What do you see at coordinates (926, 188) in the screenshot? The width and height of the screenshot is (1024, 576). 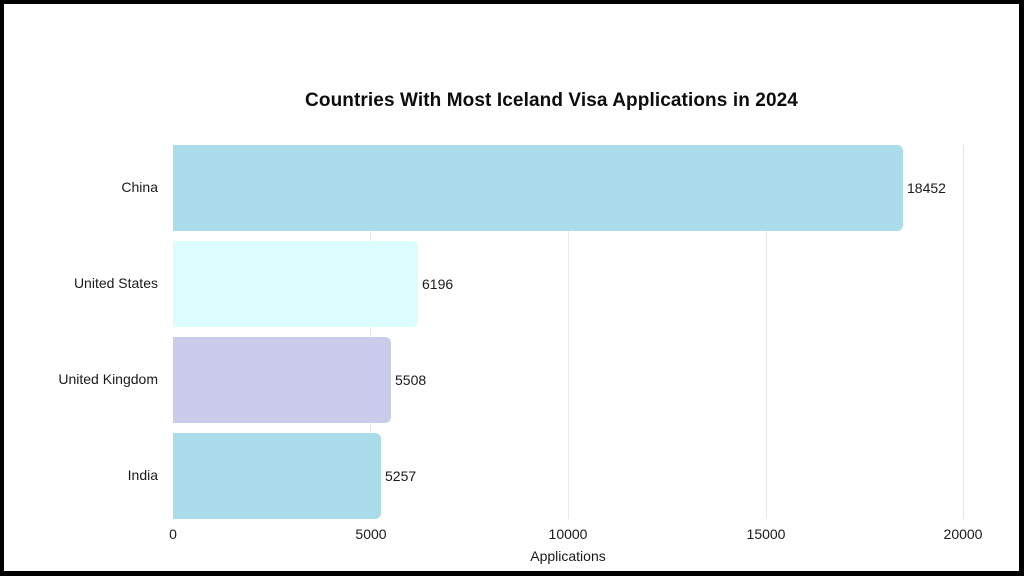 I see `bar-value-china: 18452` at bounding box center [926, 188].